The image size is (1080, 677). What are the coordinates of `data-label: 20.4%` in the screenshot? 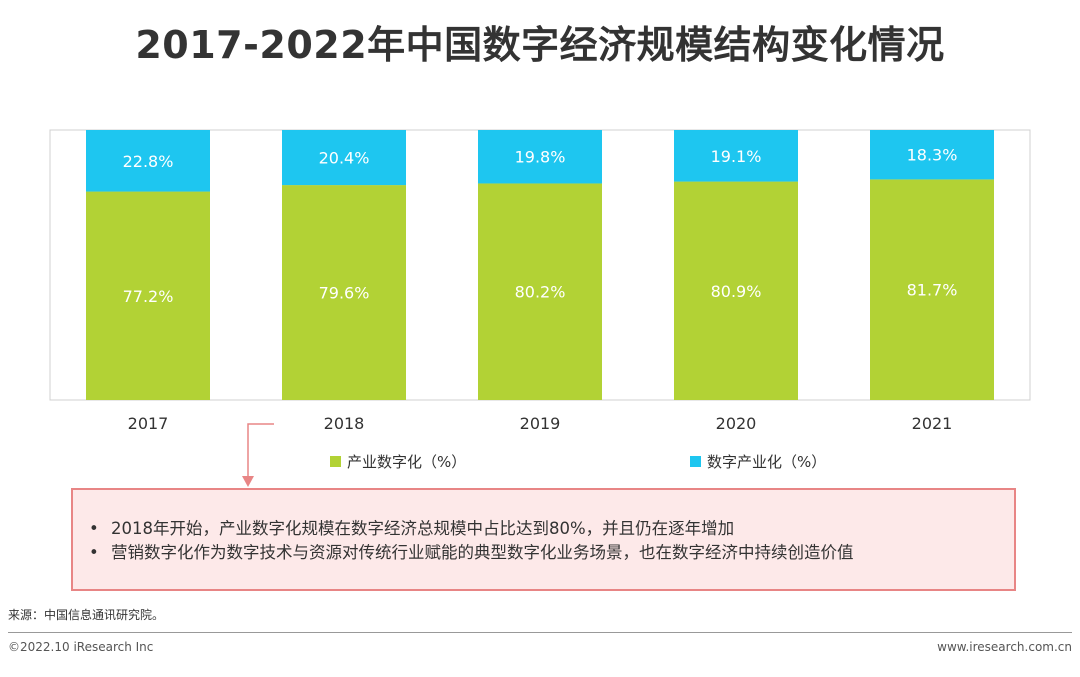 It's located at (344, 158).